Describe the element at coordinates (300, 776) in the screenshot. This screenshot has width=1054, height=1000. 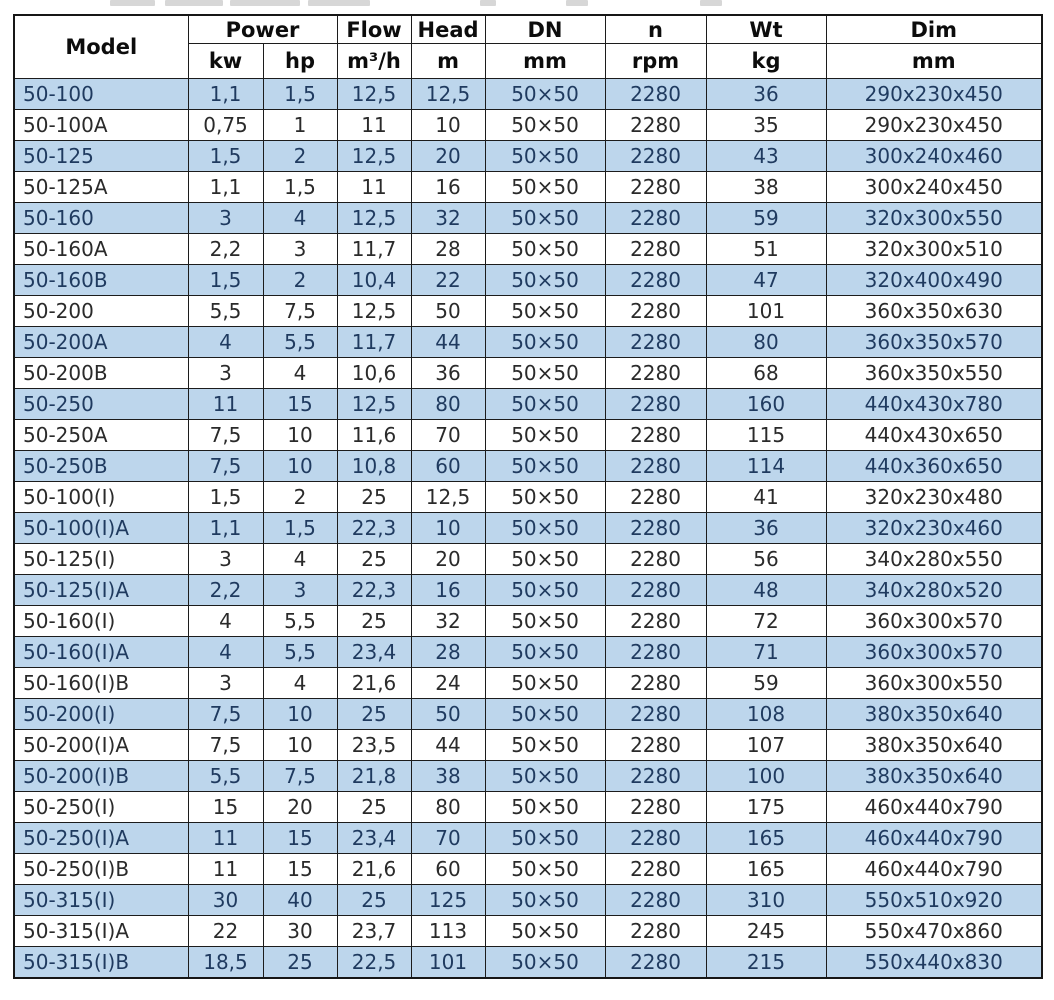
I see `value-cell: 7,5` at that location.